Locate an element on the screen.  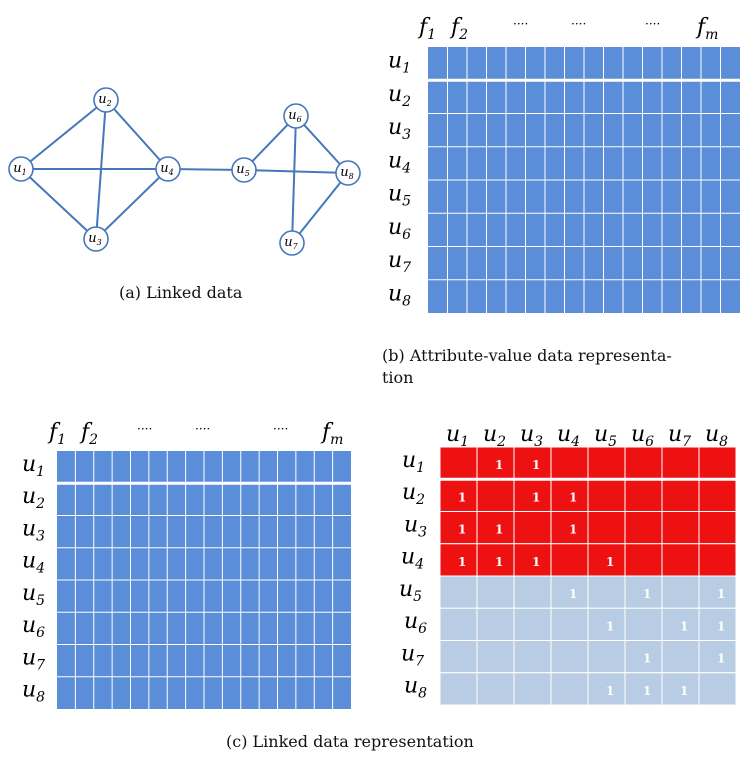
linked-attr-feature-label-5: ···· is located at coordinates (280, 429).